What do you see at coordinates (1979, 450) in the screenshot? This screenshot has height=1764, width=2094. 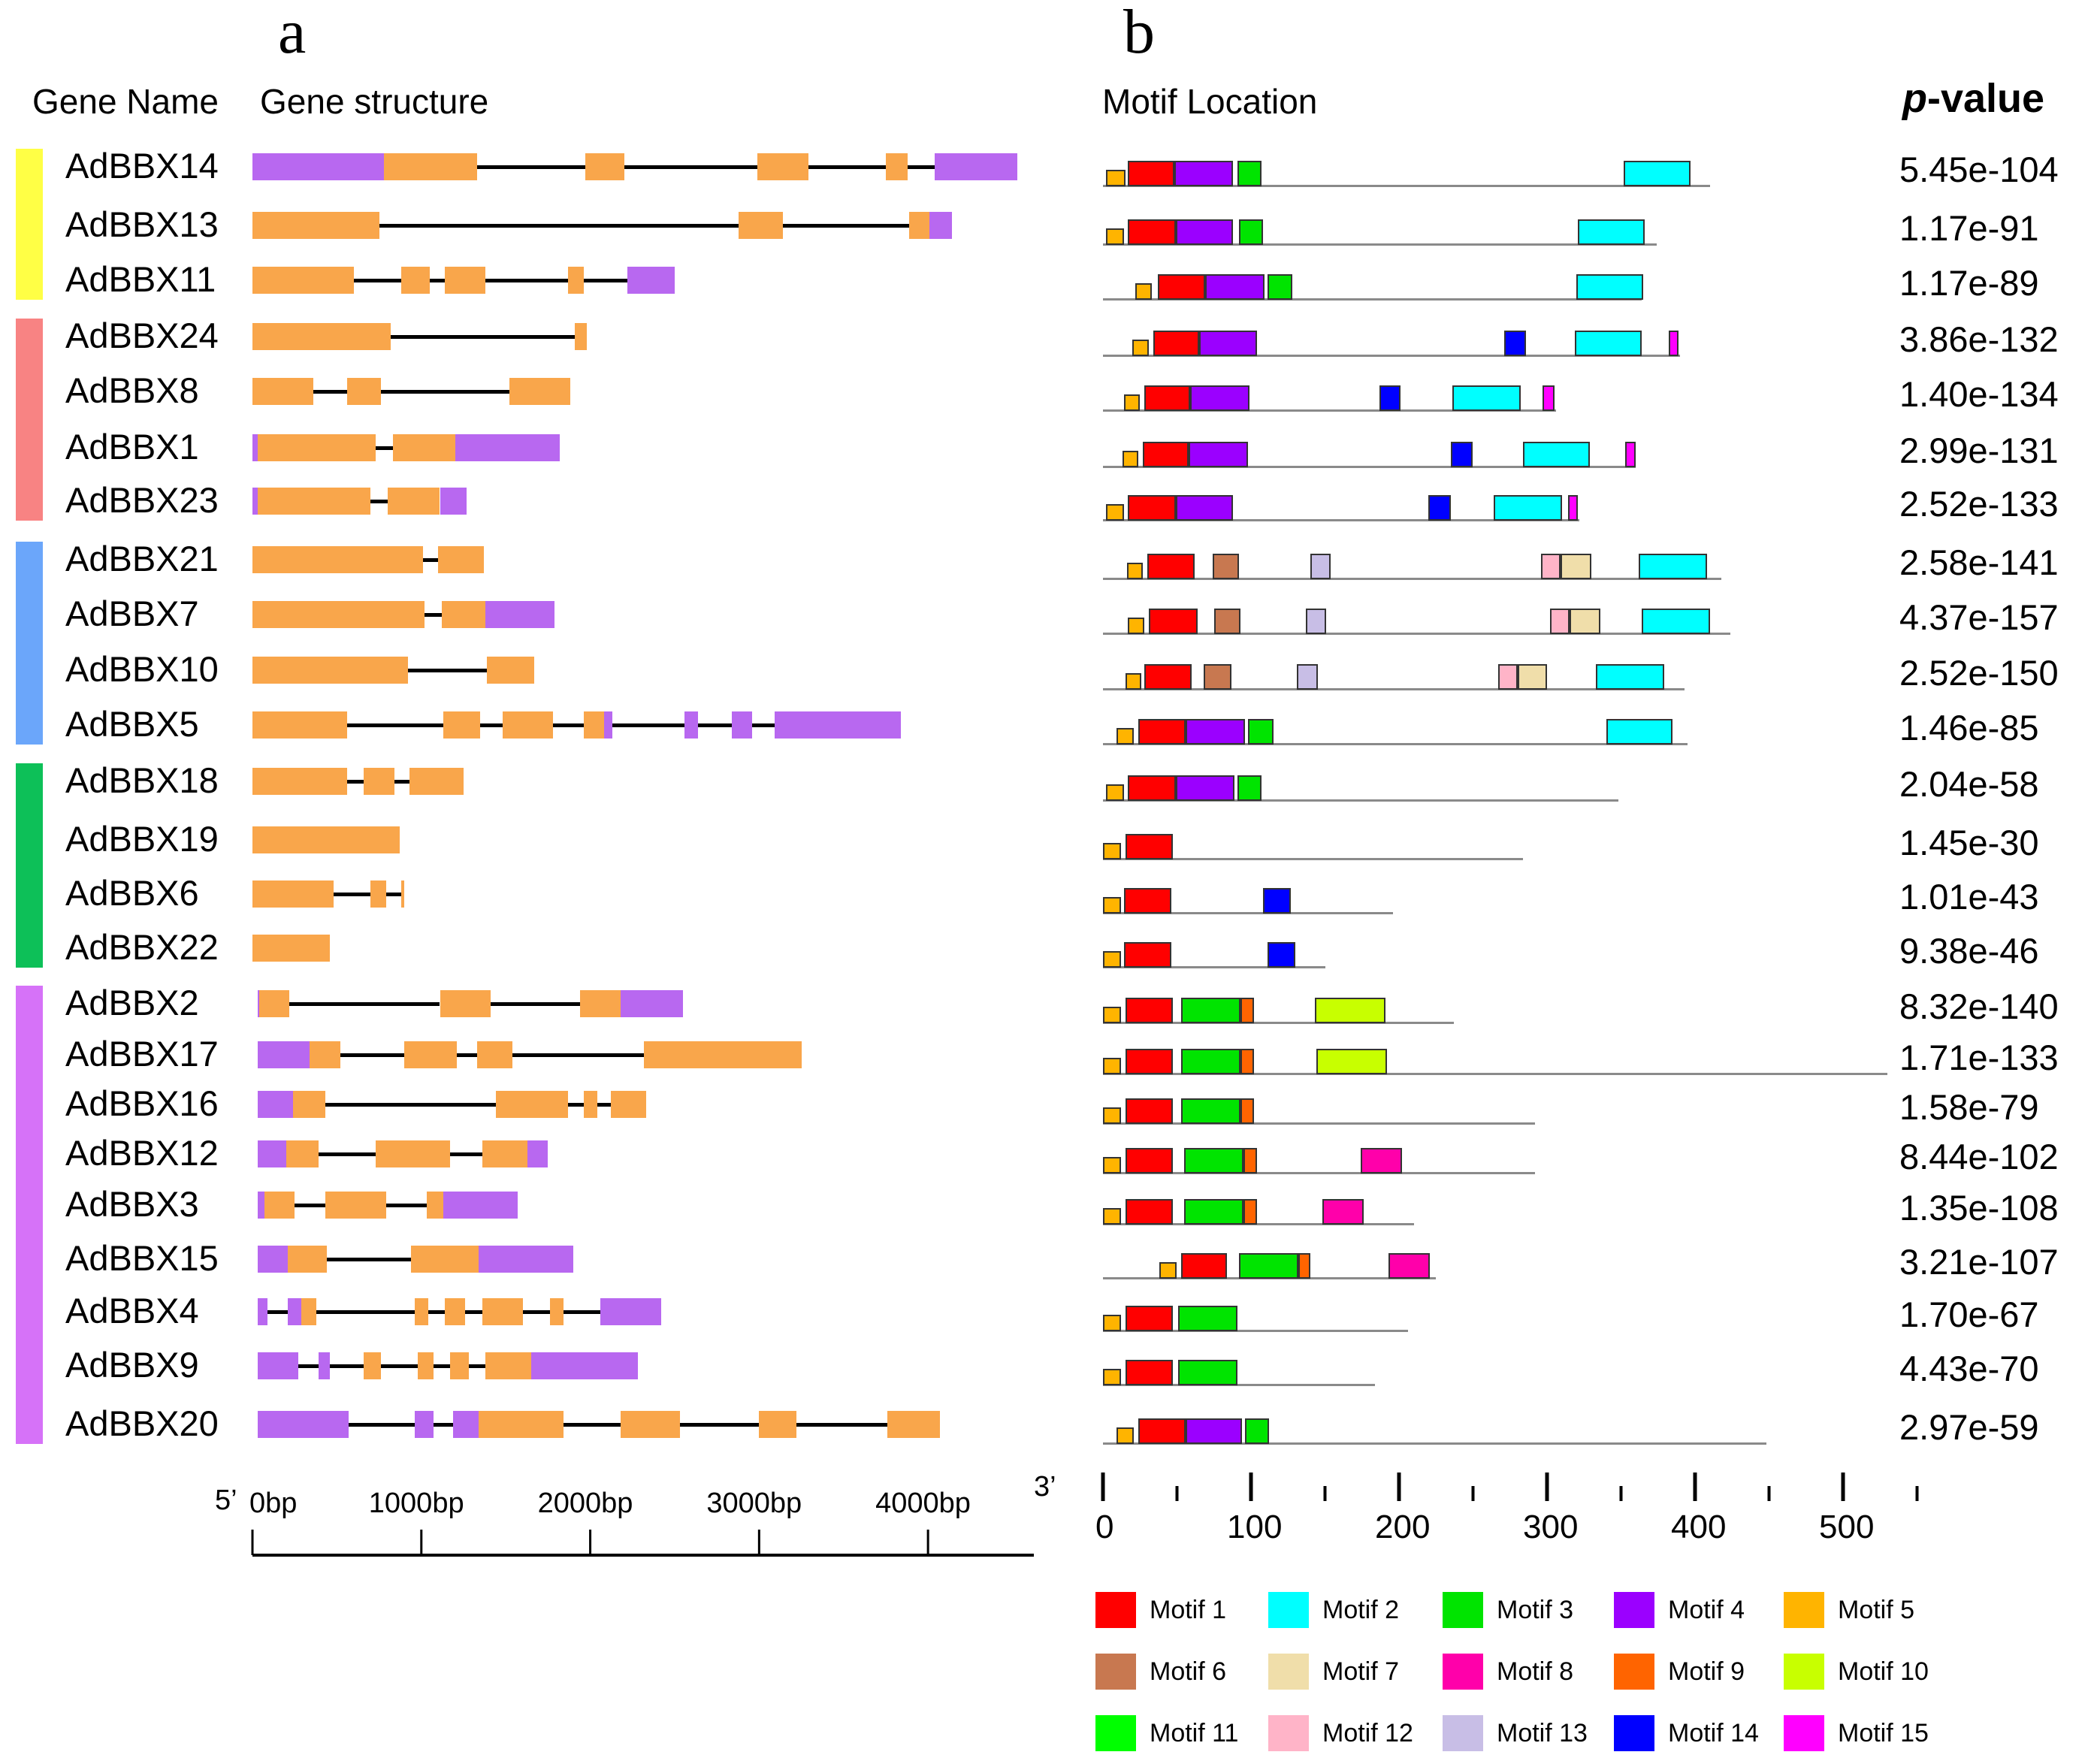 I see `p-value: 2.99e-131` at bounding box center [1979, 450].